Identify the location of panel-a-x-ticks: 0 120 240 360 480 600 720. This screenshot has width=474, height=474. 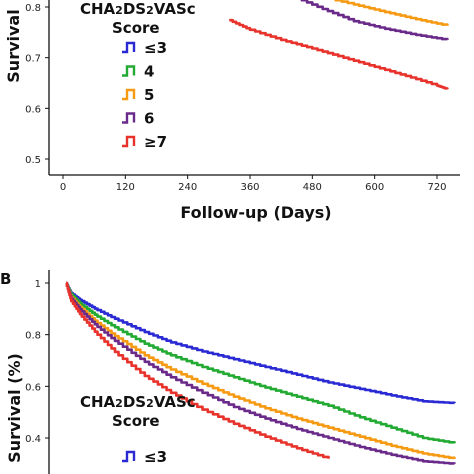
(253, 184).